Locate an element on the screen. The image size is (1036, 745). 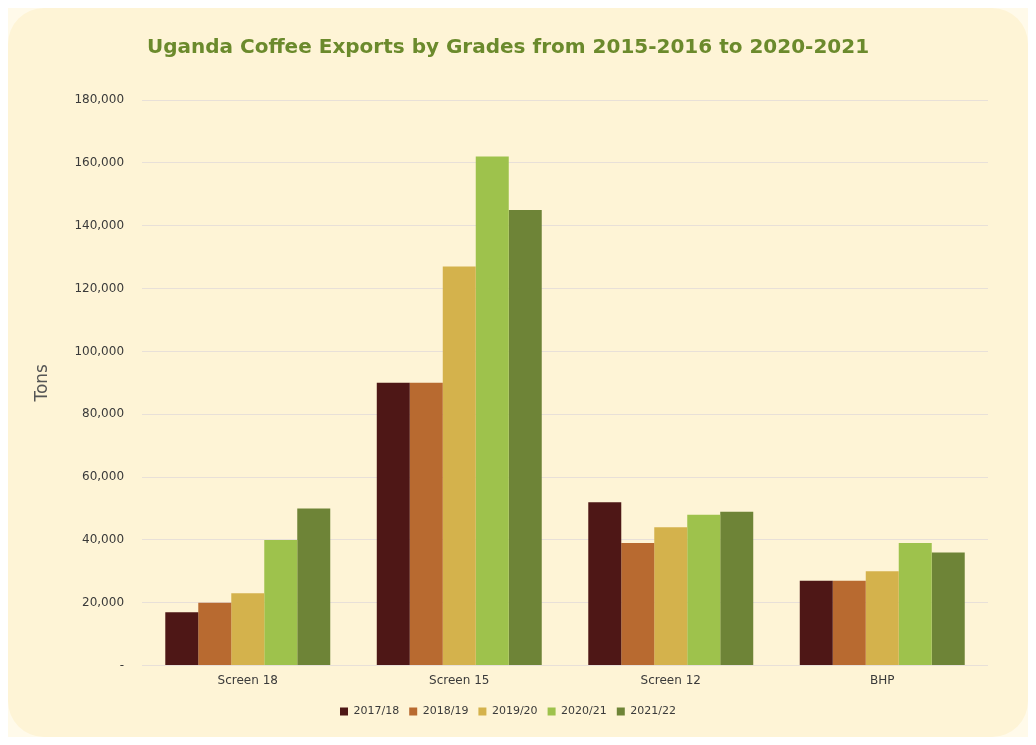
x-tick-label: BHP is located at coordinates (882, 679).